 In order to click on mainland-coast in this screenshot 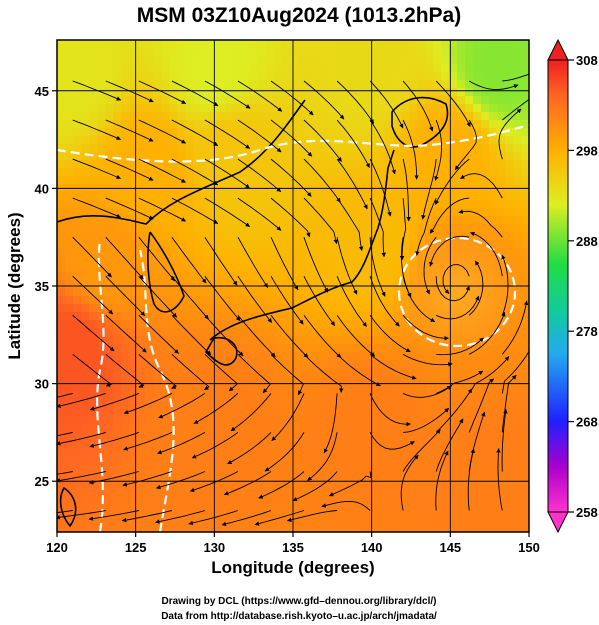, I will do `click(181, 162)`.